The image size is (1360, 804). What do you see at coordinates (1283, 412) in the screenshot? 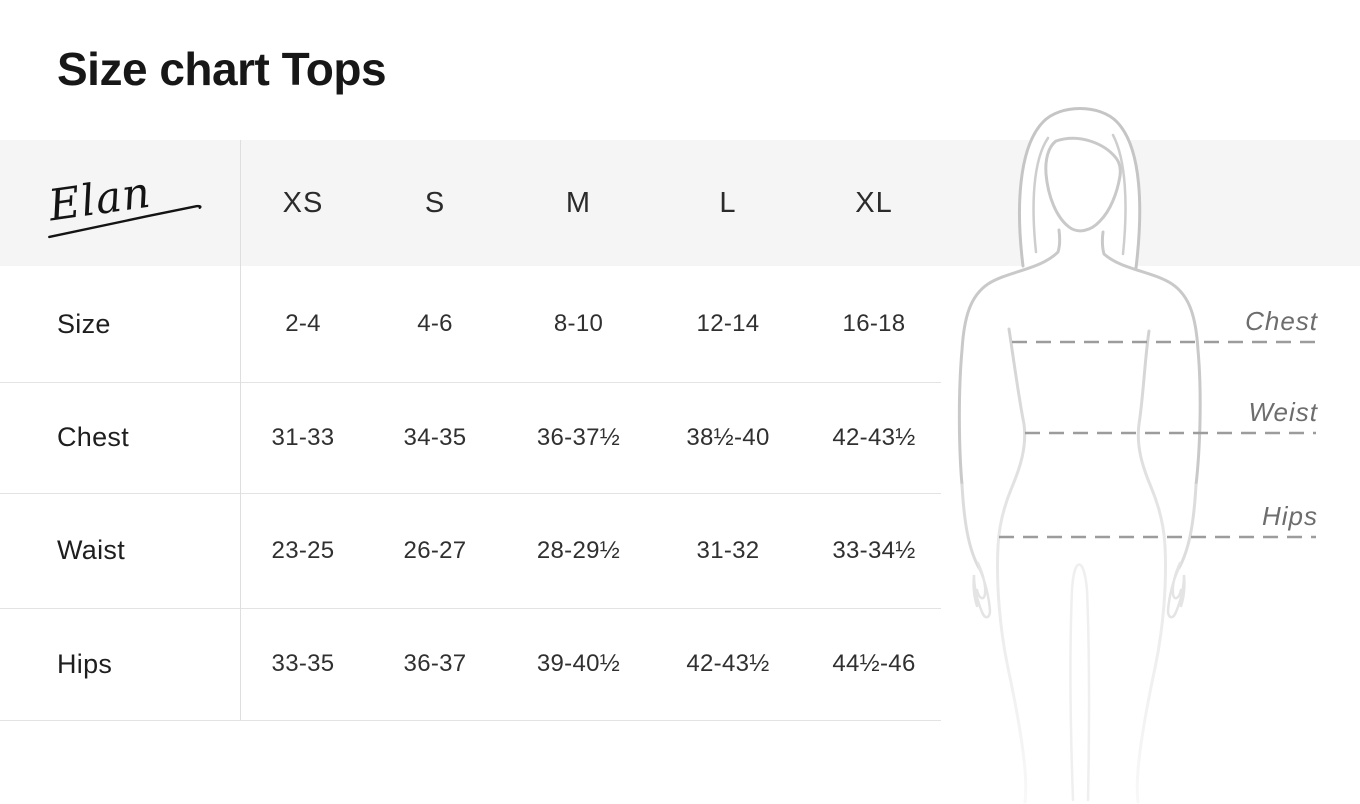
I see `waist-label: Weist` at bounding box center [1283, 412].